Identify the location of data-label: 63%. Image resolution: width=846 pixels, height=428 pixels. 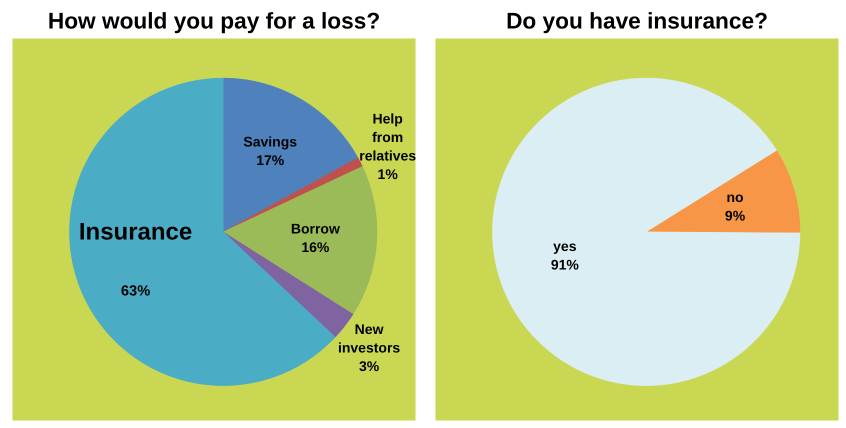
(135, 292).